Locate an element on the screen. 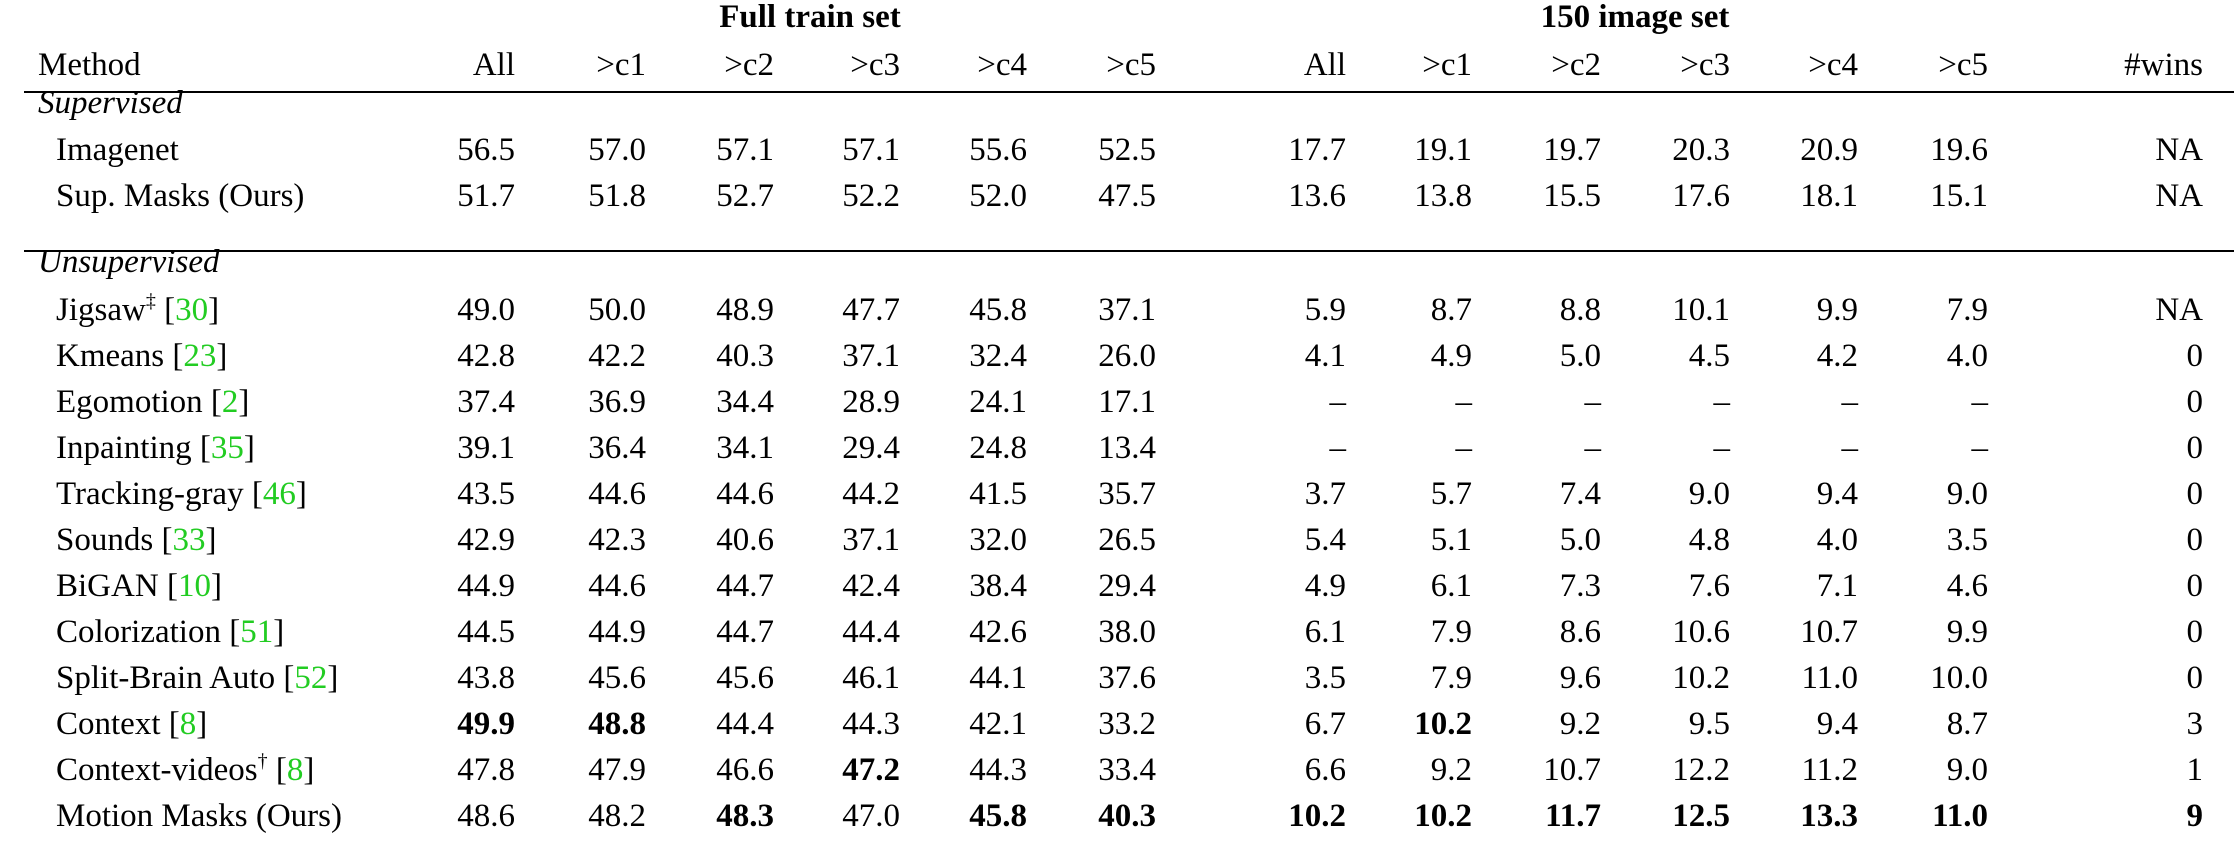 This screenshot has width=2238, height=854. cell-150: 9.0 is located at coordinates (1967, 770).